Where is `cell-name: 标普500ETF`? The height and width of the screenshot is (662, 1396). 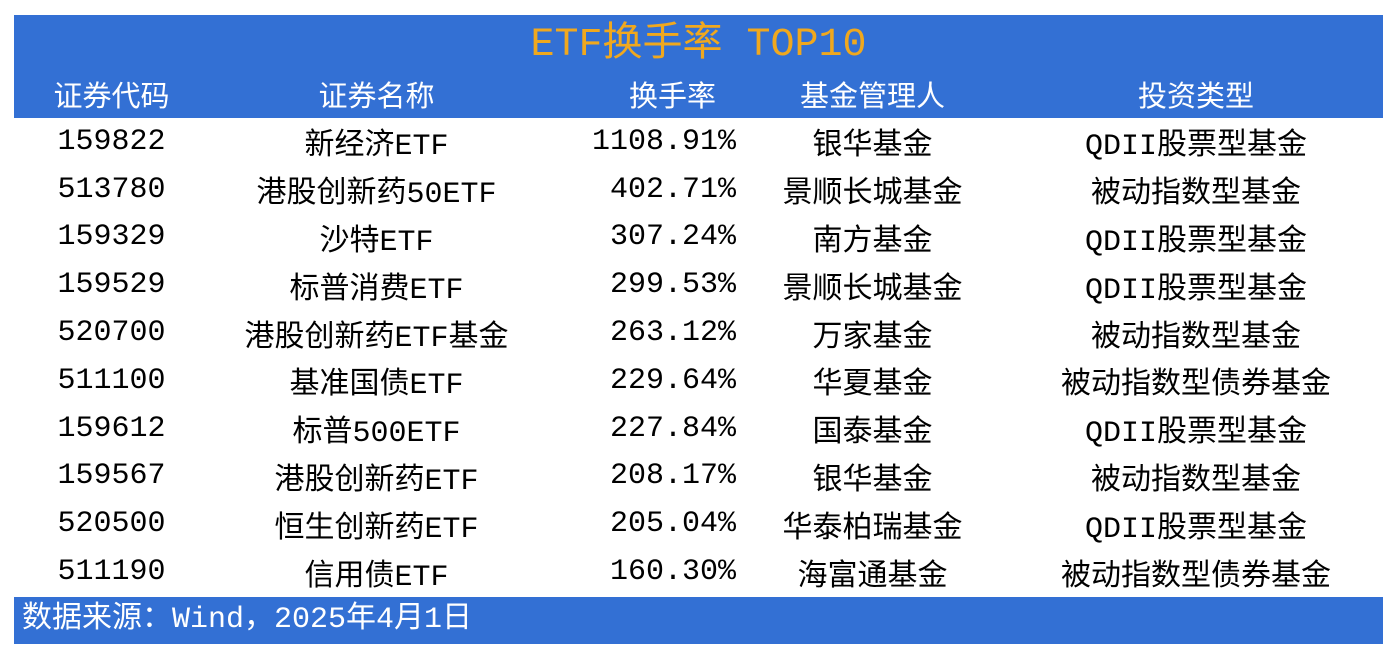 cell-name: 标普500ETF is located at coordinates (376, 434).